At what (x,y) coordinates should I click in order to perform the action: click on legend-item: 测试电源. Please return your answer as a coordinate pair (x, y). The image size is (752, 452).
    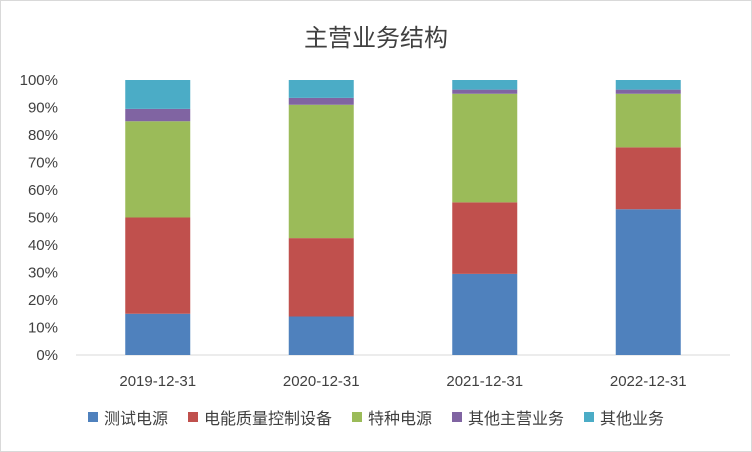
    Looking at the image, I should click on (127, 417).